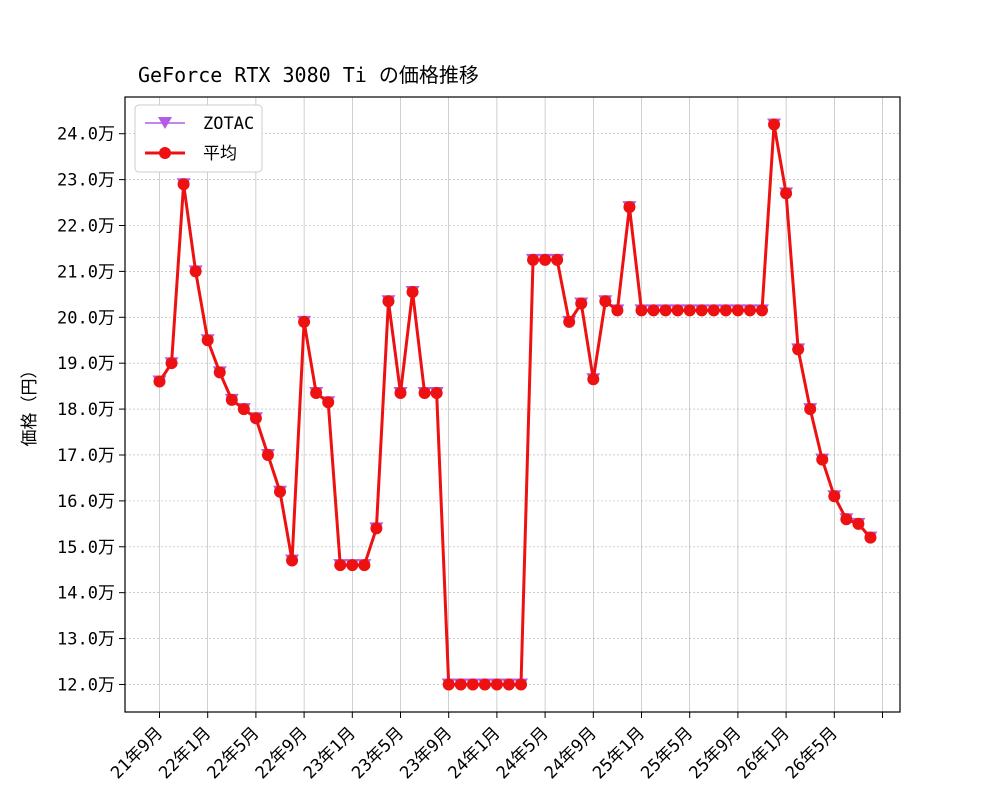 This screenshot has width=1000, height=800. What do you see at coordinates (86, 181) in the screenshot?
I see `y-tick-label: 23.0万` at bounding box center [86, 181].